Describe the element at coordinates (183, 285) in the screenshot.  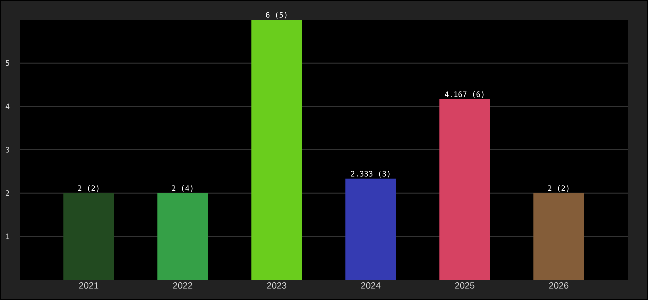
I see `x-tick-label: 2022` at that location.